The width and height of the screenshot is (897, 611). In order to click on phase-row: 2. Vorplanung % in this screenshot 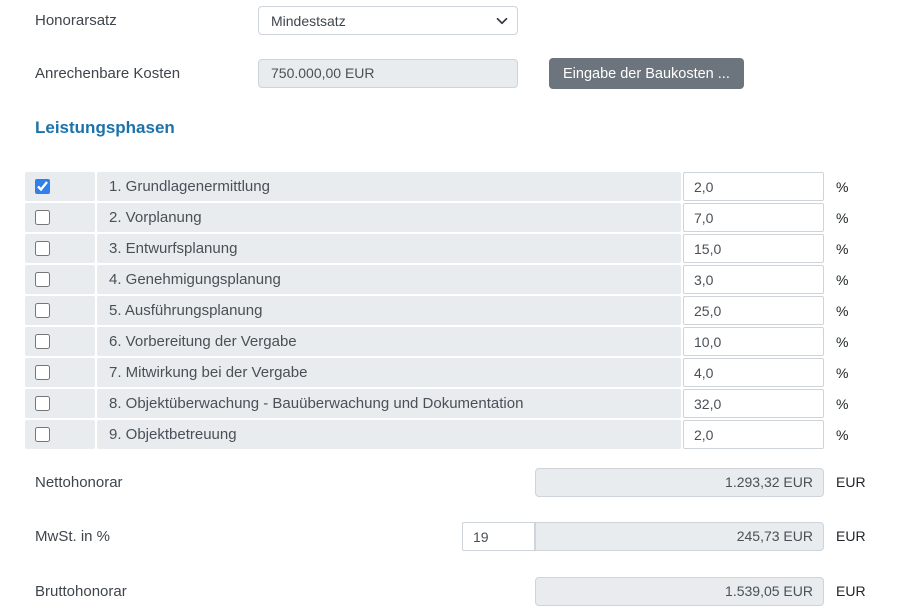, I will do `click(455, 217)`.